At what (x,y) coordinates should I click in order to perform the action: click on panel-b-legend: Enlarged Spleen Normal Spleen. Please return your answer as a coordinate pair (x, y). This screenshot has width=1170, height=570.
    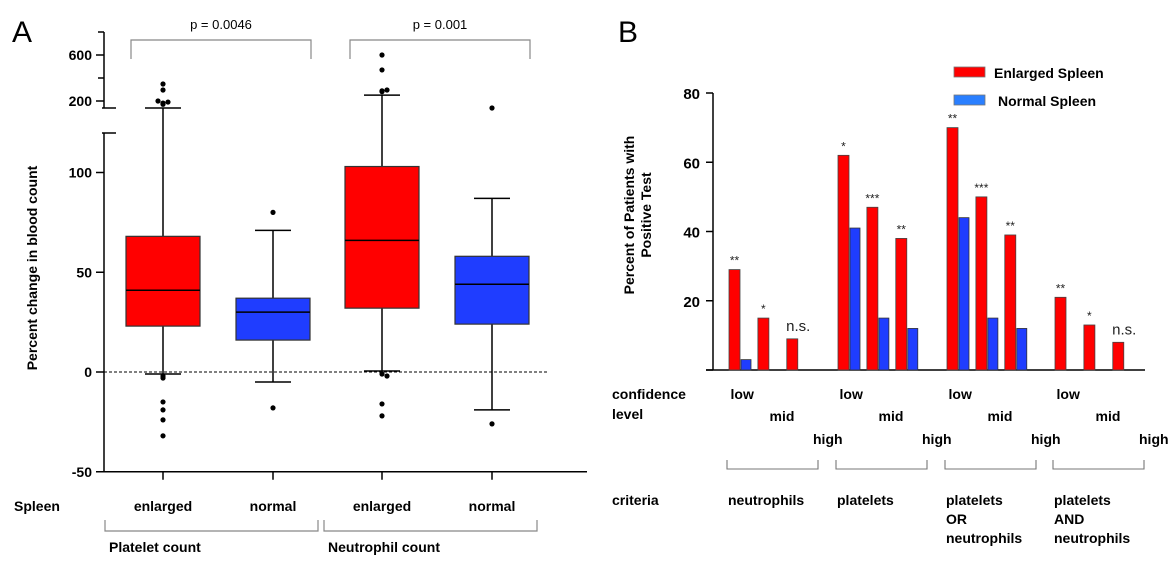
    Looking at the image, I should click on (1028, 87).